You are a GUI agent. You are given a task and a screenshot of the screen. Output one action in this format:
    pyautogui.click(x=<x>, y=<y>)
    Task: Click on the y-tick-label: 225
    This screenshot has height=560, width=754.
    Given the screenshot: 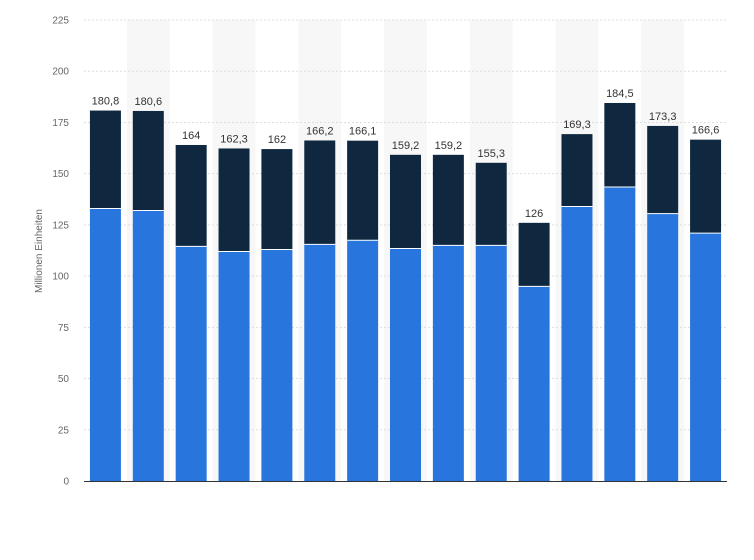 What is the action you would take?
    pyautogui.click(x=60, y=21)
    